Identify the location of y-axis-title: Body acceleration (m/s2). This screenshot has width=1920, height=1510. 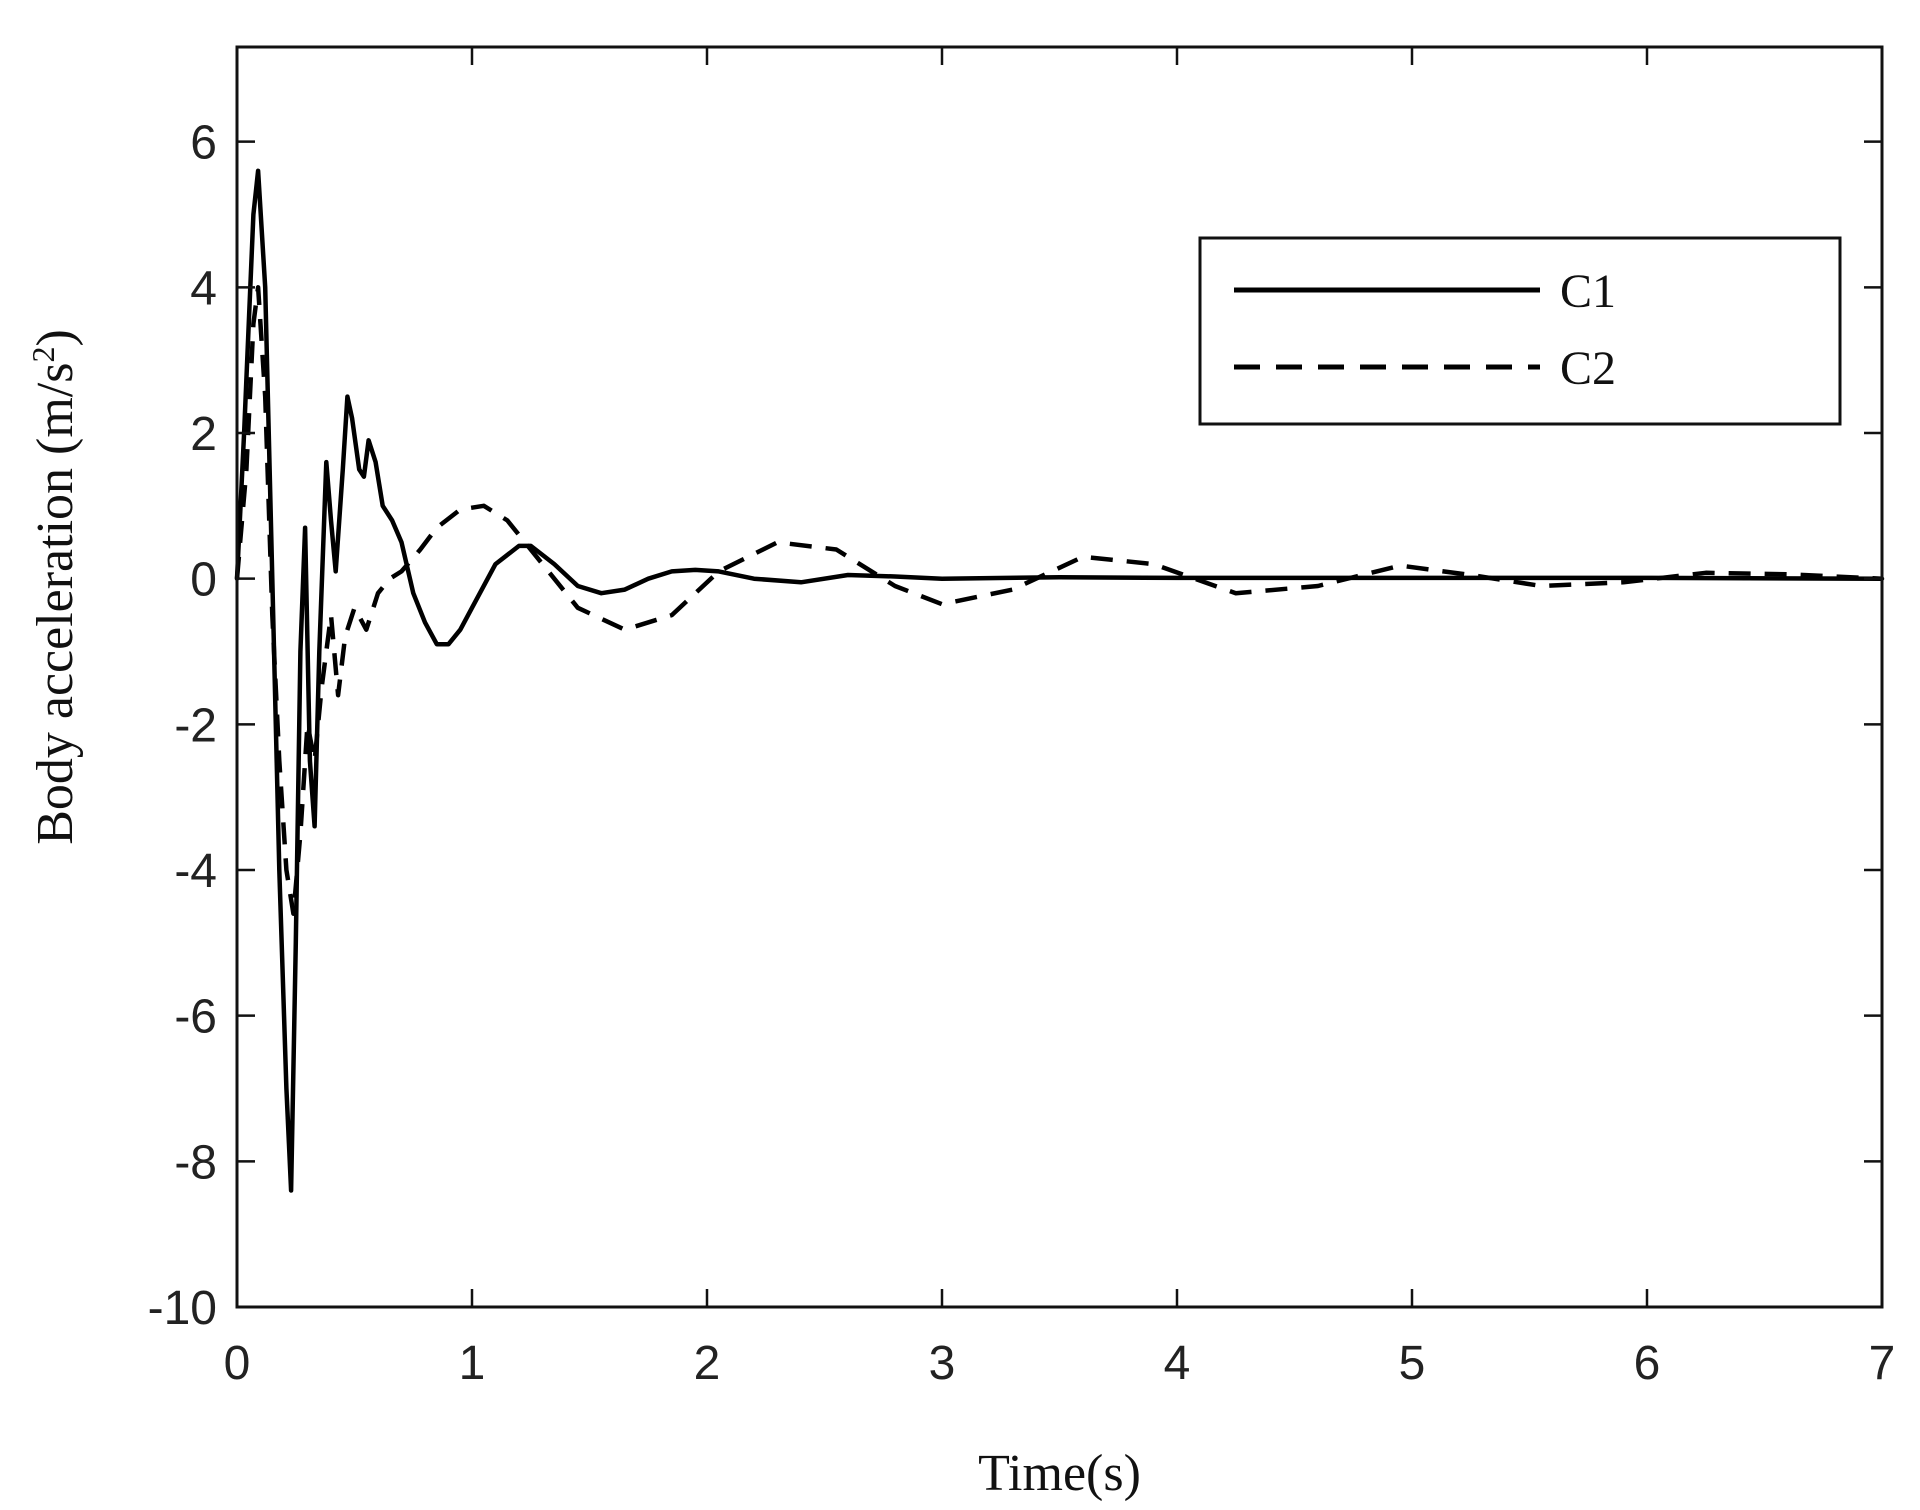
(54, 587).